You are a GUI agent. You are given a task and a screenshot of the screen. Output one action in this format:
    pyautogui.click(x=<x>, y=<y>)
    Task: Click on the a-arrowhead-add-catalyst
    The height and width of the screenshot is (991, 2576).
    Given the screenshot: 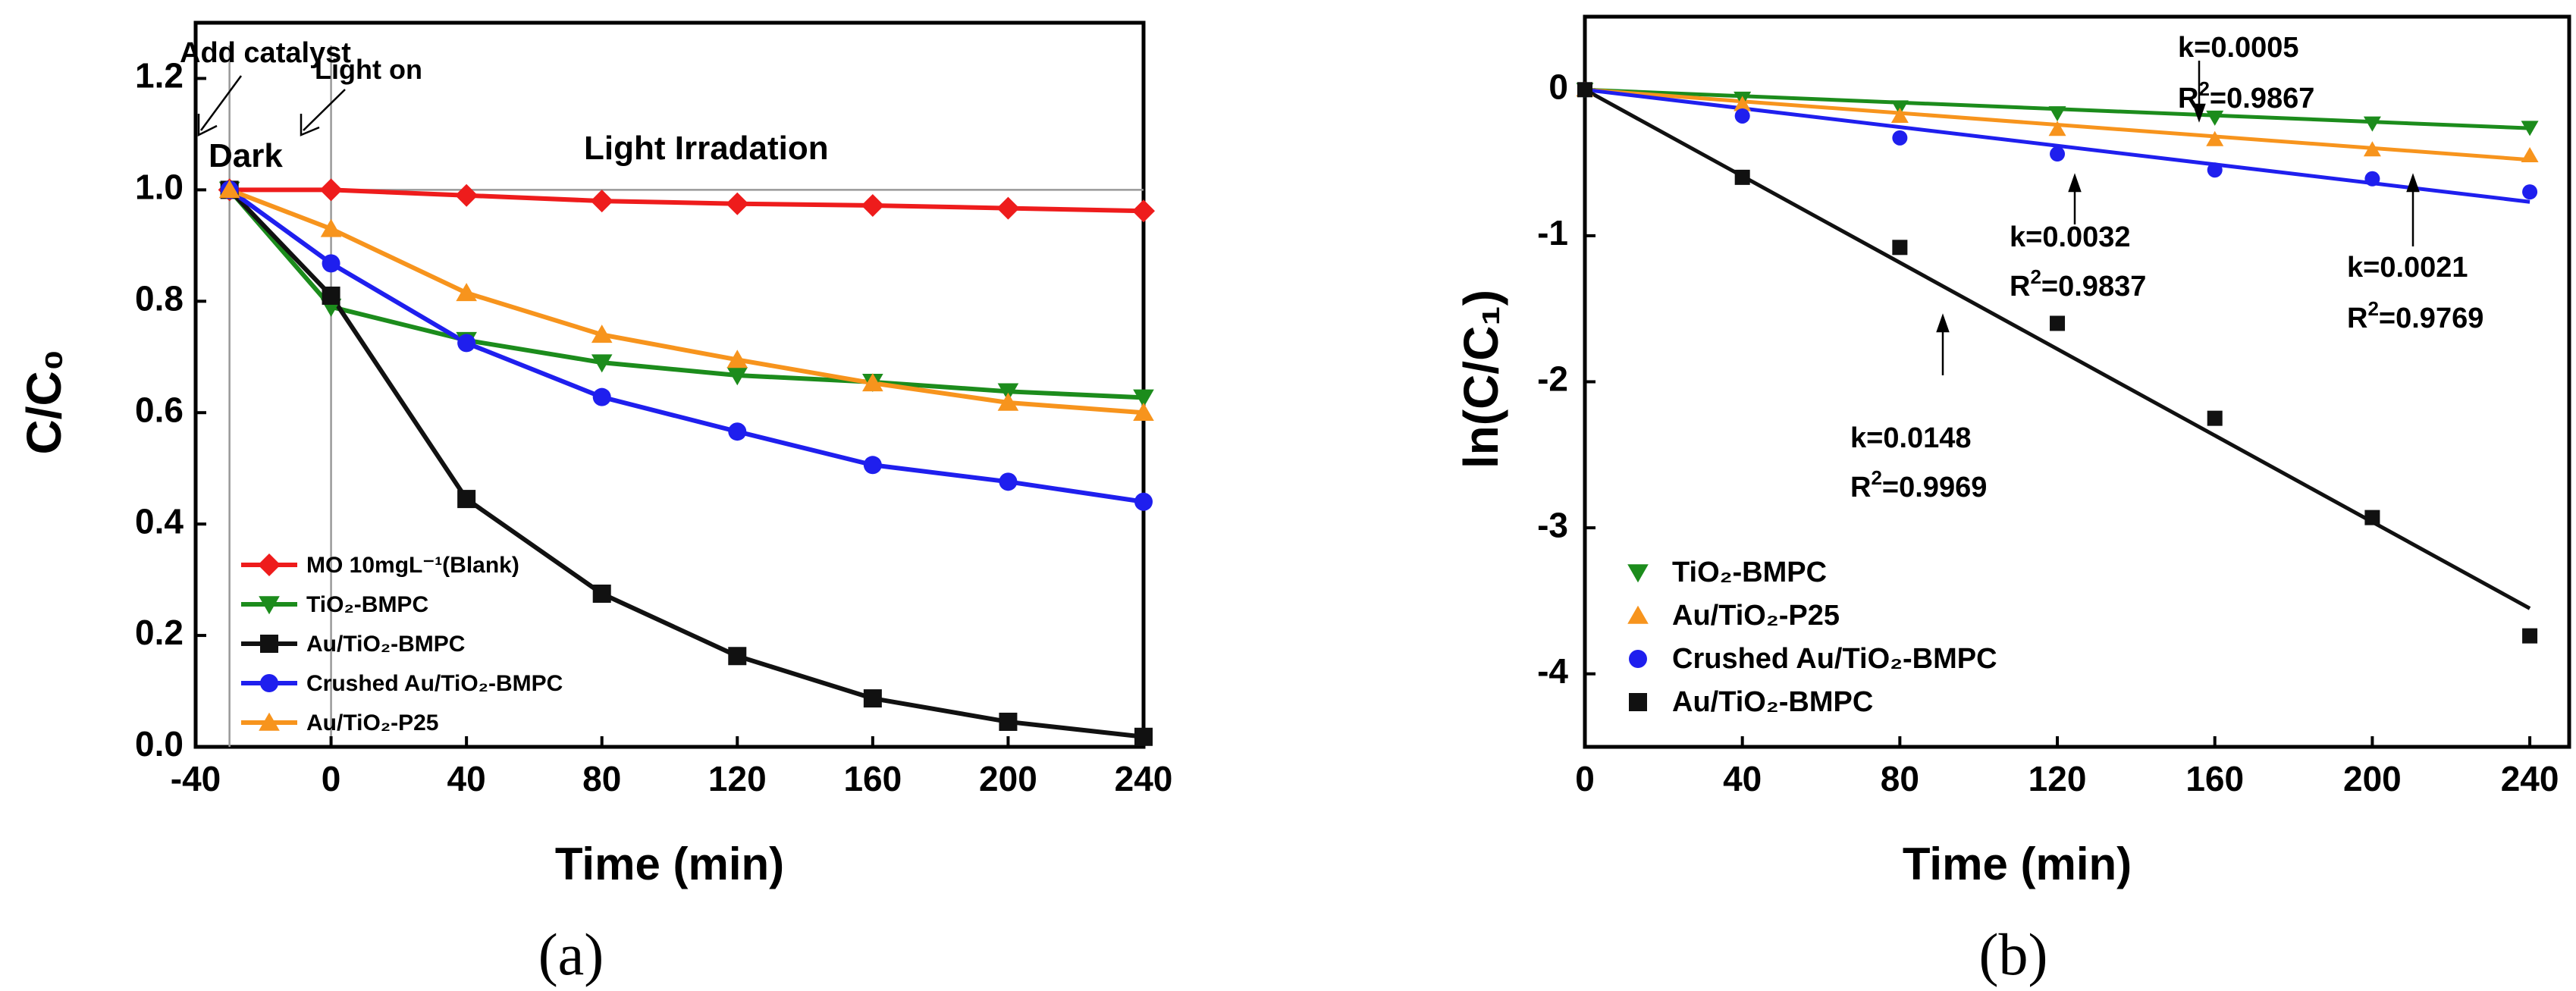 What is the action you would take?
    pyautogui.click(x=207, y=125)
    